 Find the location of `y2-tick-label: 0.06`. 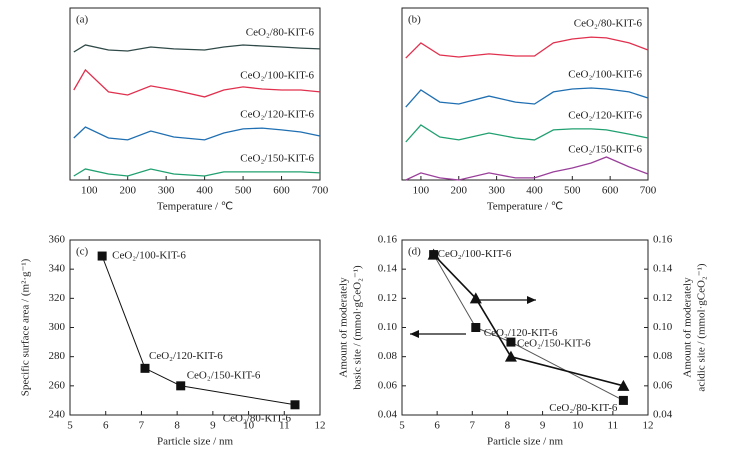

y2-tick-label: 0.06 is located at coordinates (663, 385).